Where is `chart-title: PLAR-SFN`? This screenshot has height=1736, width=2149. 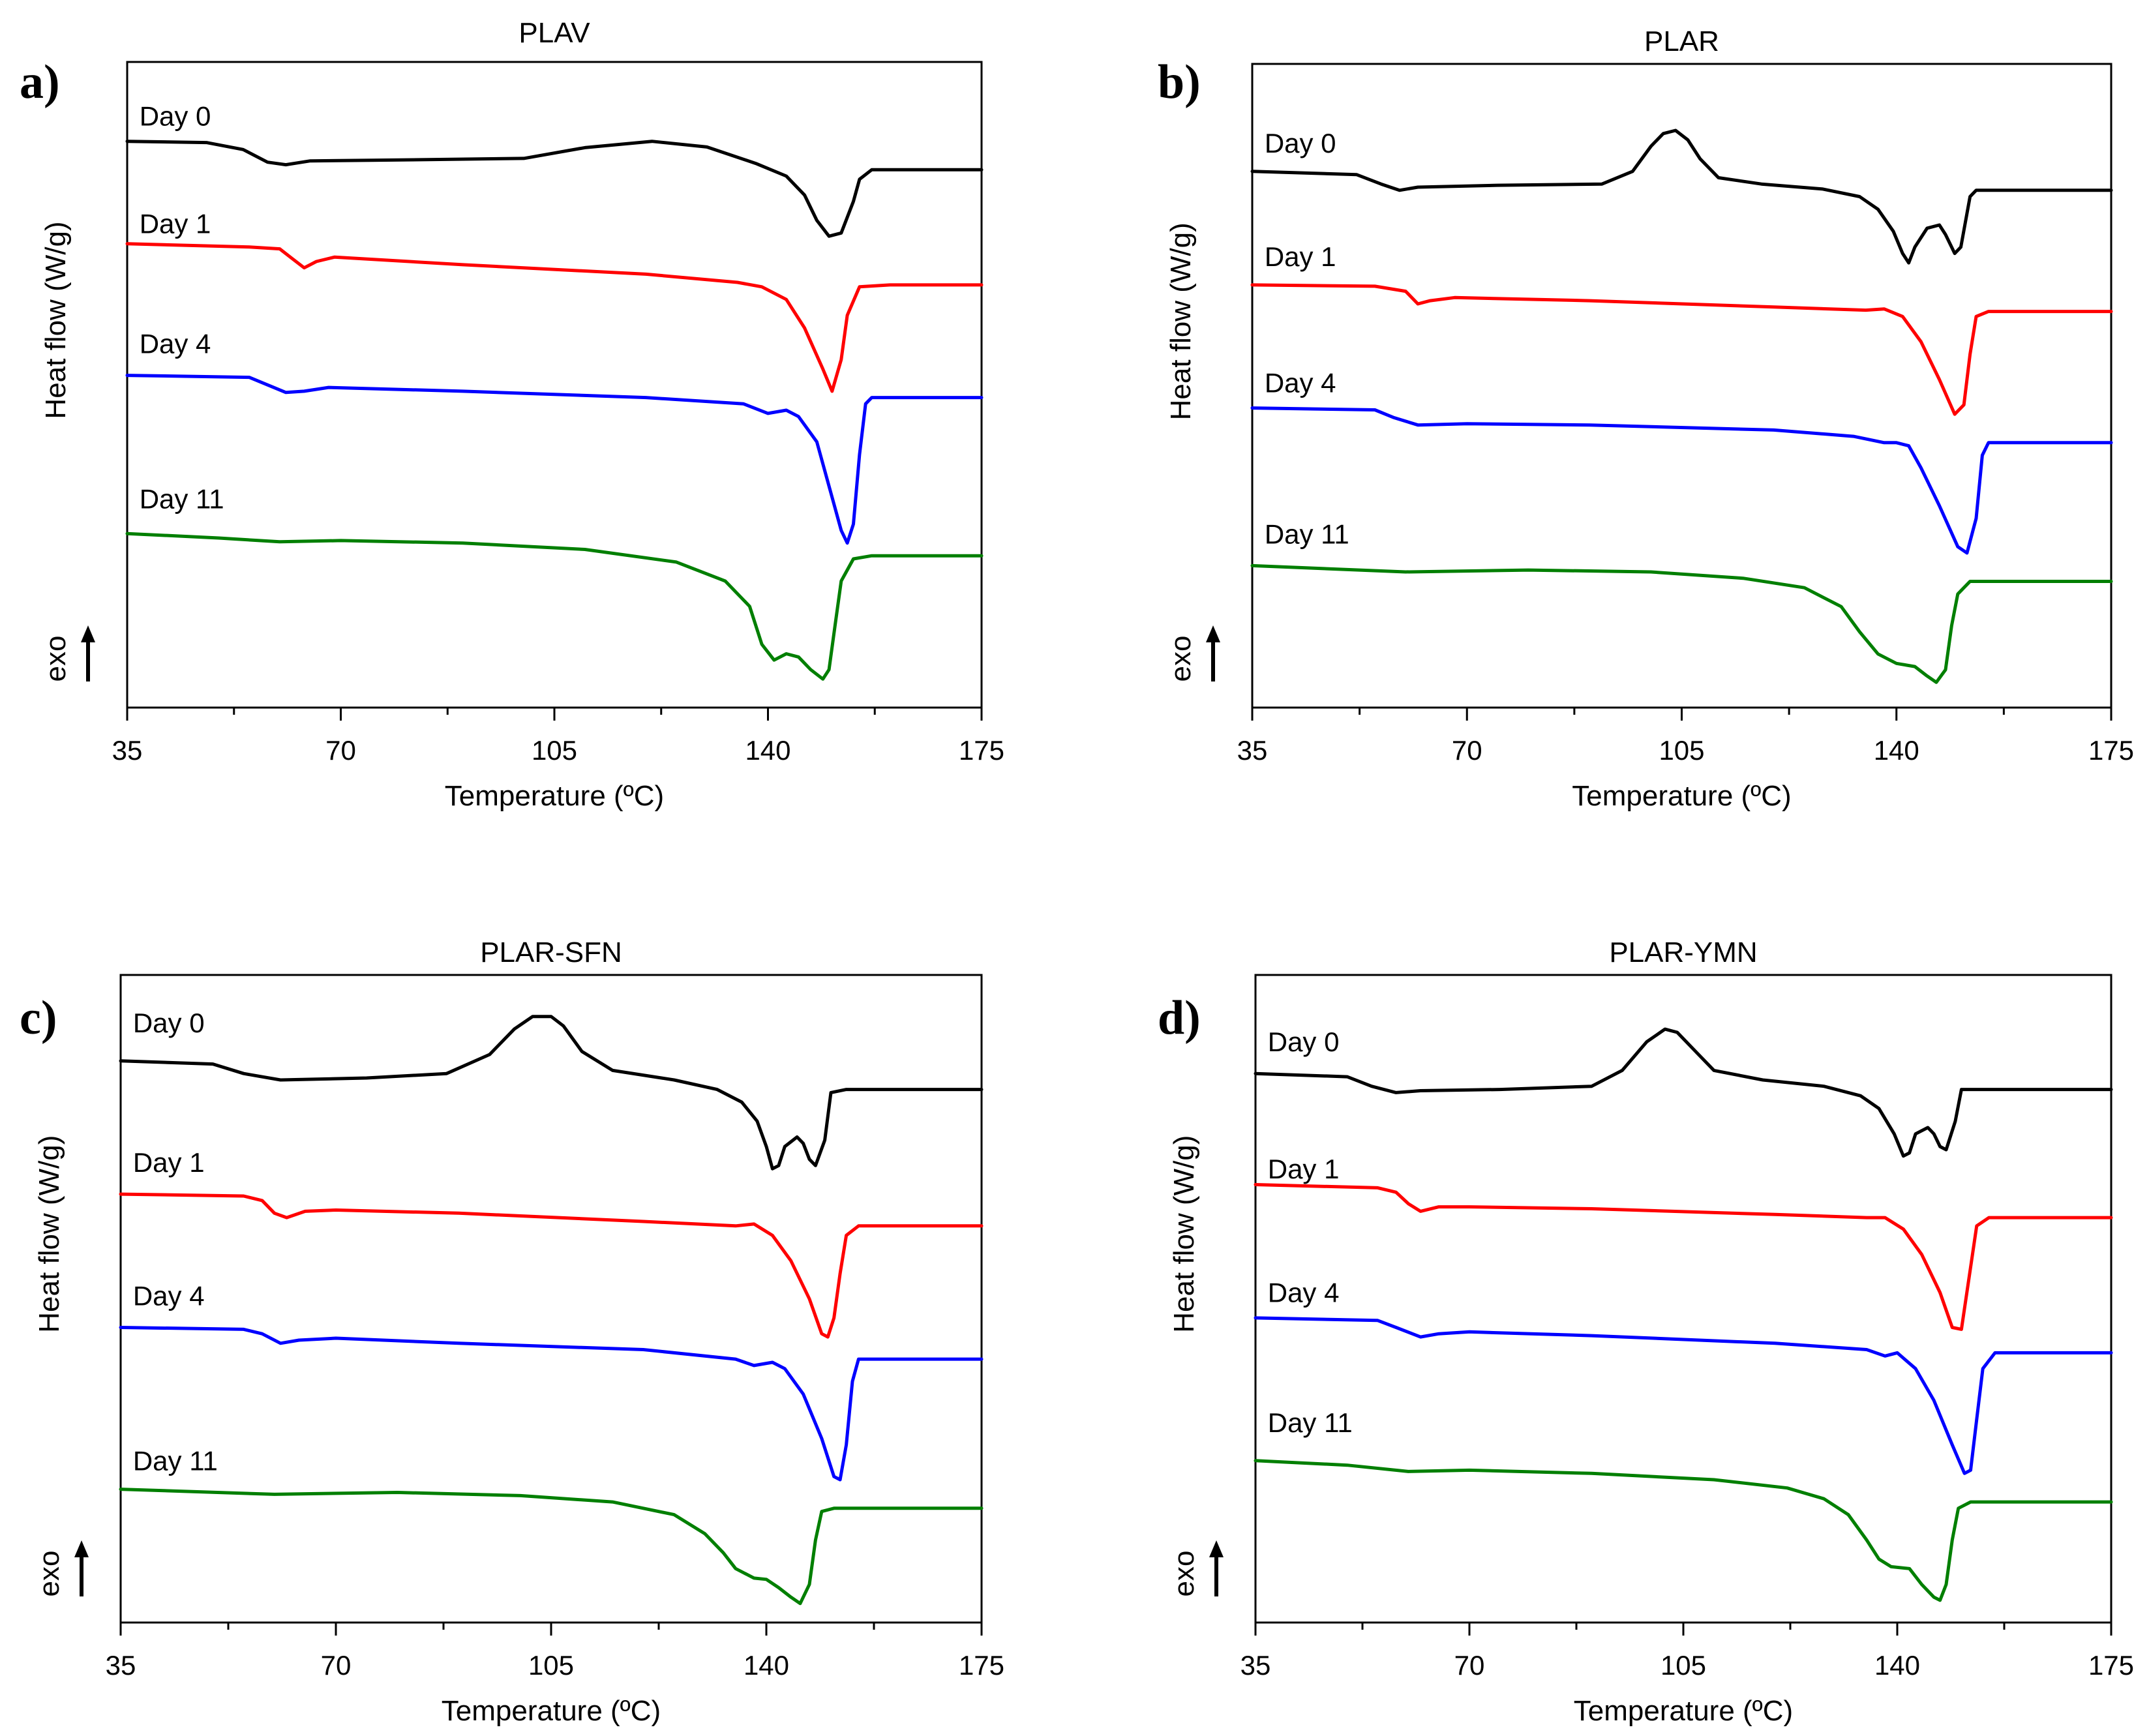 chart-title: PLAR-SFN is located at coordinates (551, 952).